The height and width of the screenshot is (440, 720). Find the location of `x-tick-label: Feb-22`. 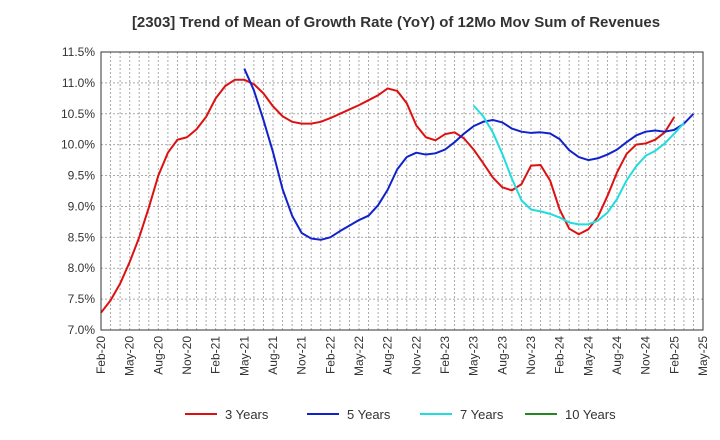

x-tick-label: Feb-22 is located at coordinates (330, 355).